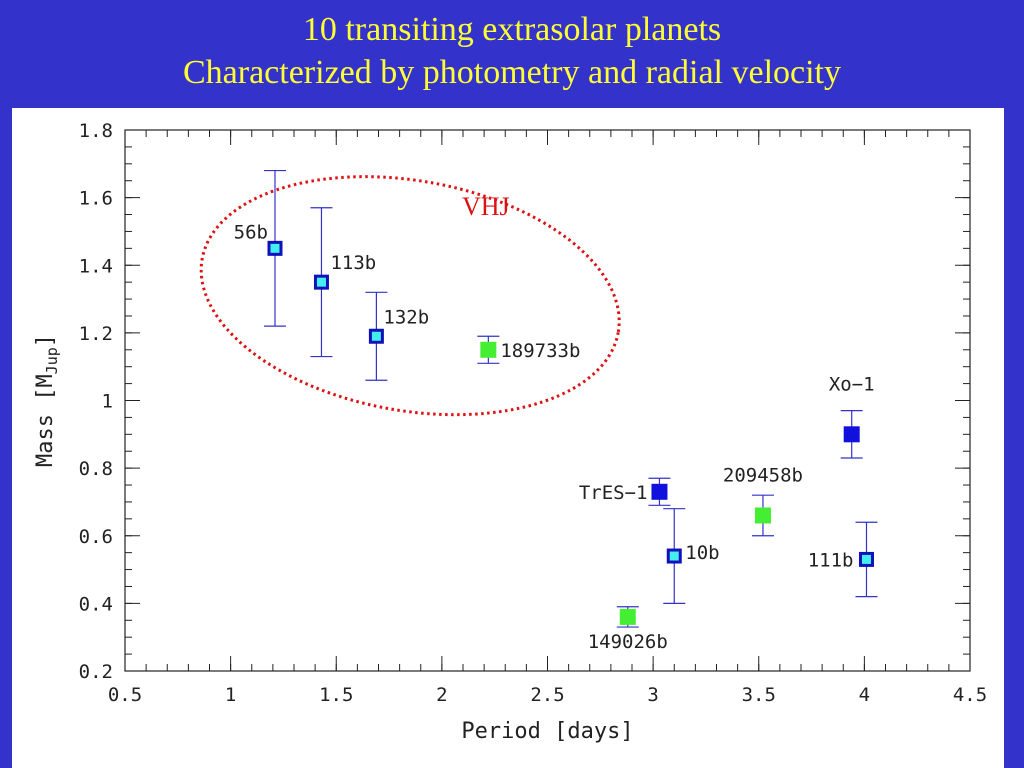  Describe the element at coordinates (376, 336) in the screenshot. I see `marker-132b` at that location.